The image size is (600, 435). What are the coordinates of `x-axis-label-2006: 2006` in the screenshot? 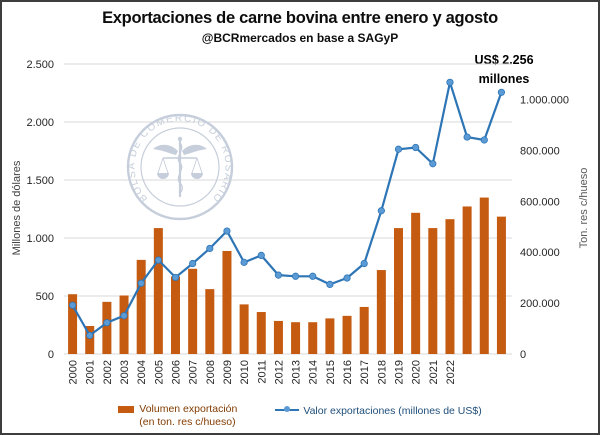 It's located at (177, 372).